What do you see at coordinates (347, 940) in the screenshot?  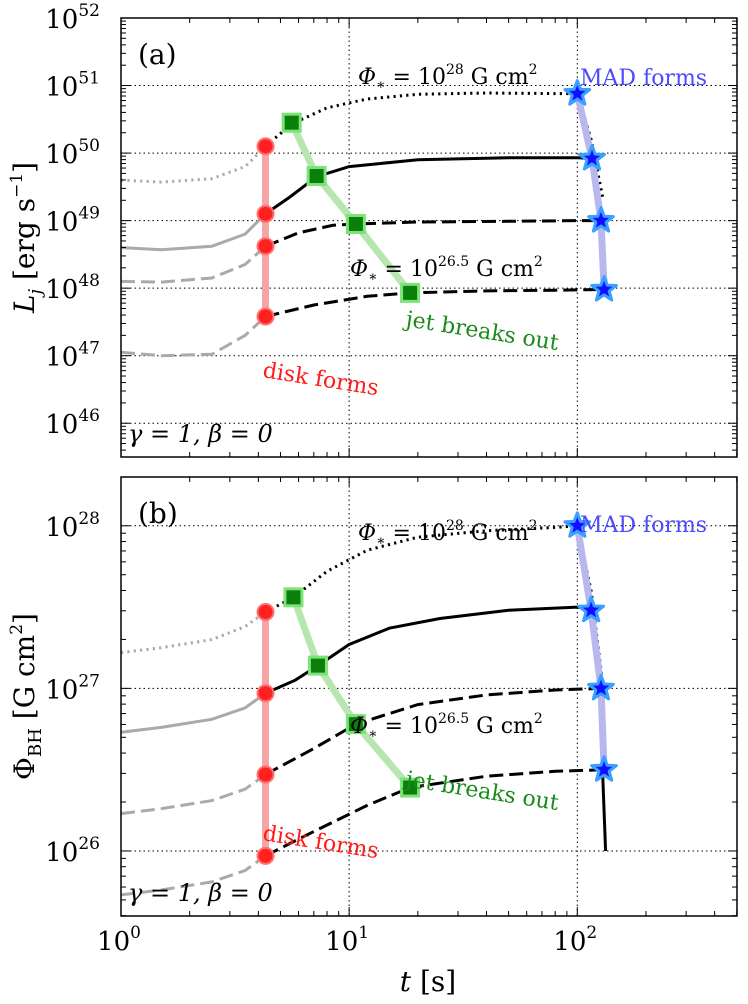 I see `x-tick-label: 10¹` at bounding box center [347, 940].